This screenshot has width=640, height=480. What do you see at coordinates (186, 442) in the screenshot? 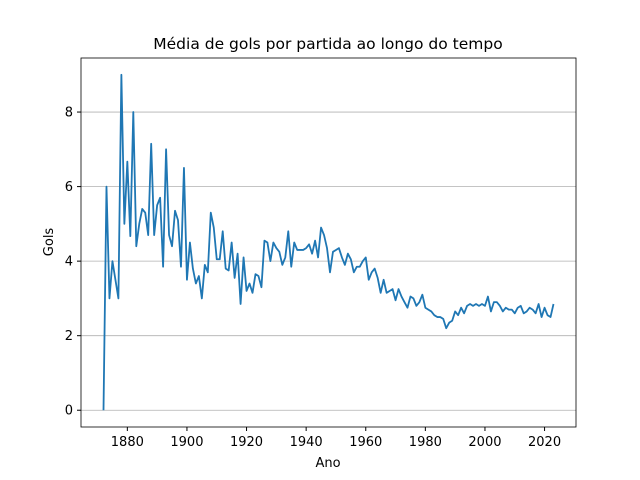
I see `x-tick-label: 1900` at bounding box center [186, 442].